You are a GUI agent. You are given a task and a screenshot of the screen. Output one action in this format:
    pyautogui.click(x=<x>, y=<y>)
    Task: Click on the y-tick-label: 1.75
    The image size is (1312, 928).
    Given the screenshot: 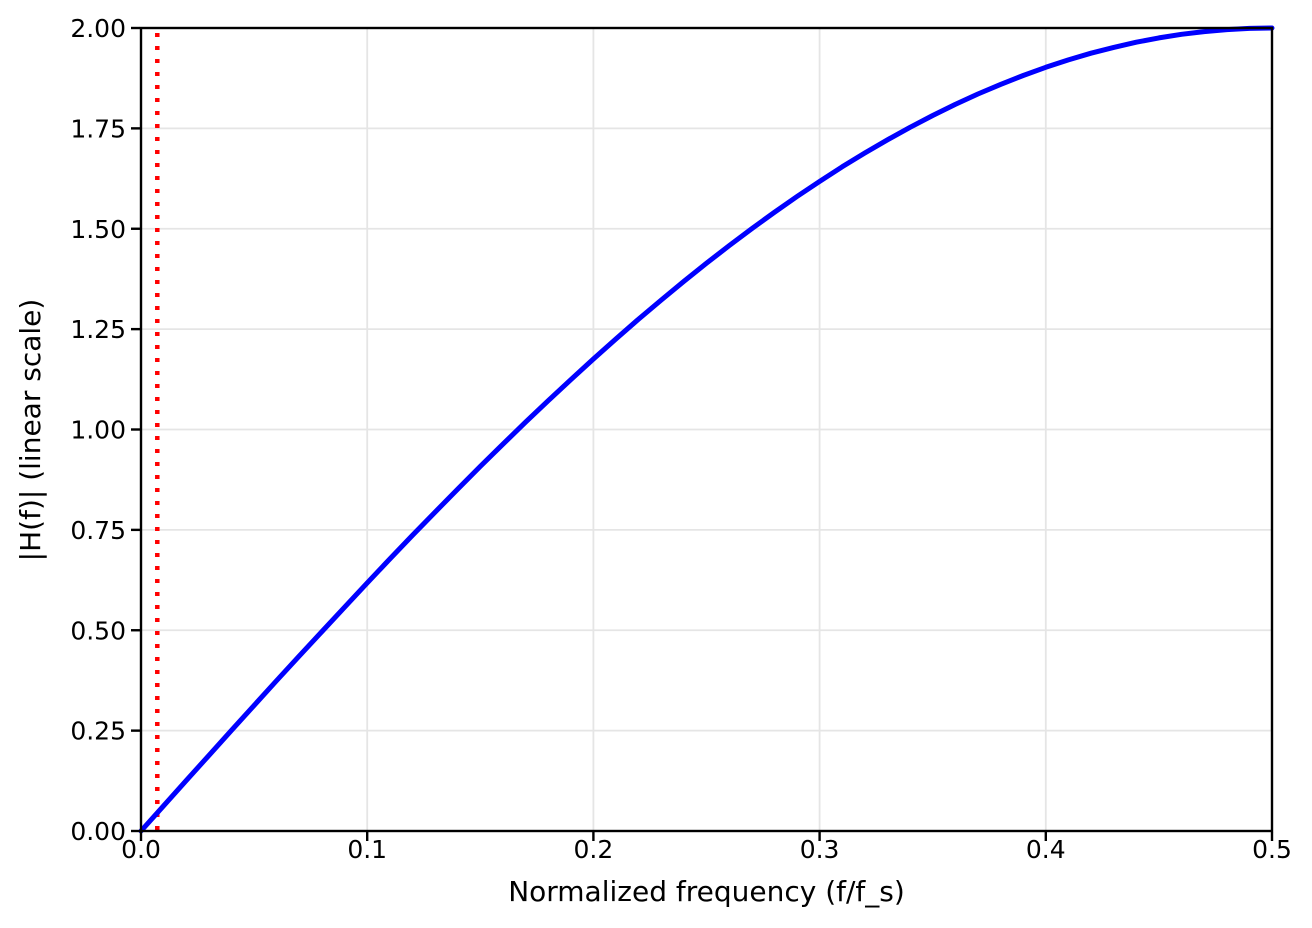 What is the action you would take?
    pyautogui.click(x=98, y=128)
    